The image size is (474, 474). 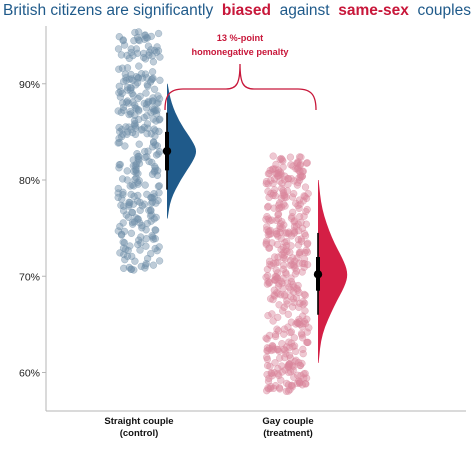 I want to click on penalty-brace: 13 %-point homonegative penalty, so click(x=240, y=72).